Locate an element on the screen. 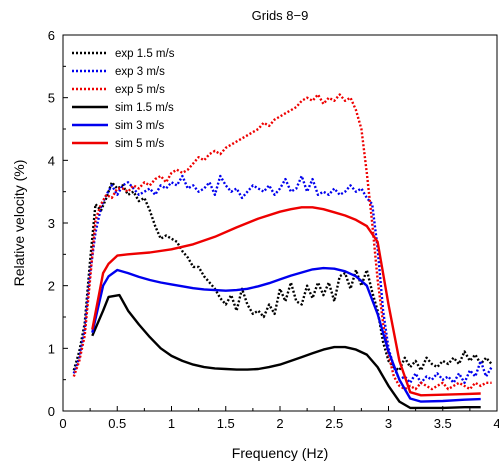 Image resolution: width=499 pixels, height=472 pixels. legend-label: sim 5 m/s is located at coordinates (139, 144).